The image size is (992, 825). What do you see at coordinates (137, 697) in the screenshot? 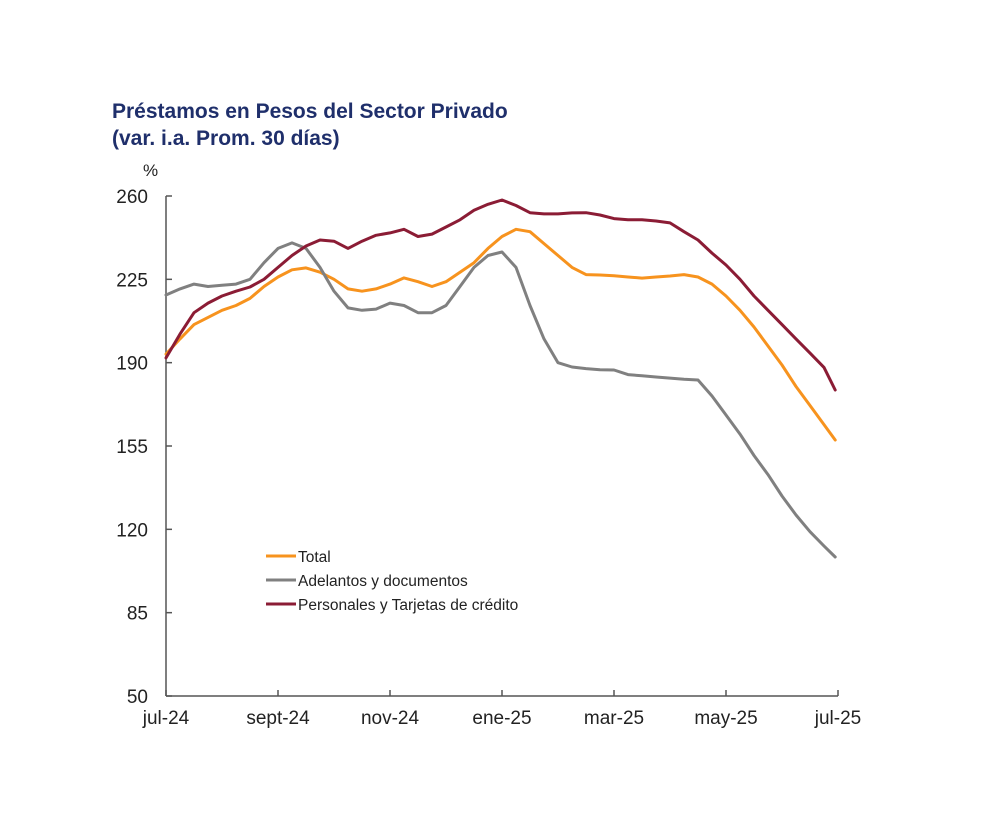
I see `y-tick-label: 50` at bounding box center [137, 697].